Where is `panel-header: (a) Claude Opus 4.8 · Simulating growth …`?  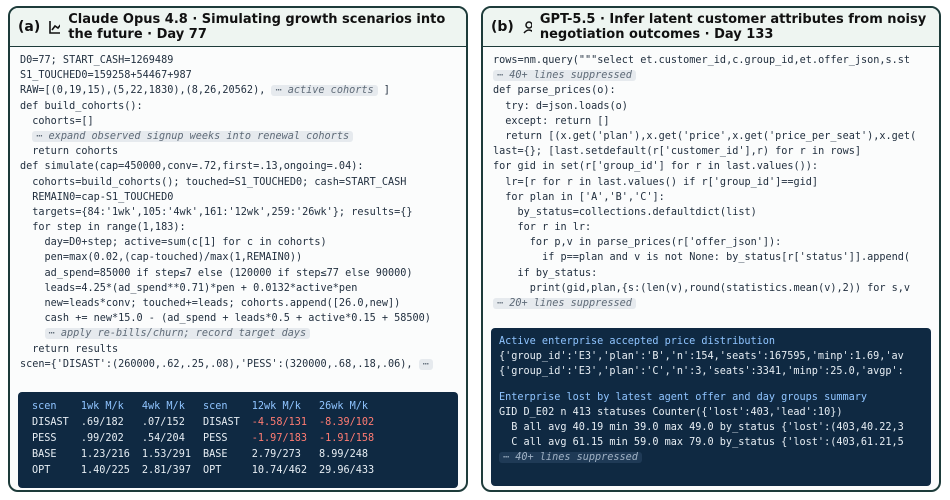
panel-header: (a) Claude Opus 4.8 · Simulating growth … is located at coordinates (238, 27).